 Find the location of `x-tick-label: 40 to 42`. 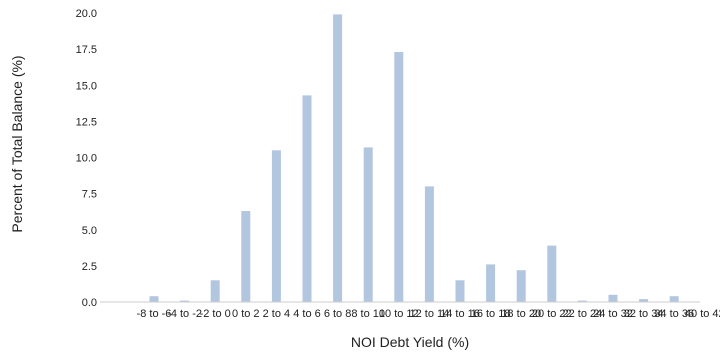

x-tick-label: 40 to 42 is located at coordinates (702, 314).